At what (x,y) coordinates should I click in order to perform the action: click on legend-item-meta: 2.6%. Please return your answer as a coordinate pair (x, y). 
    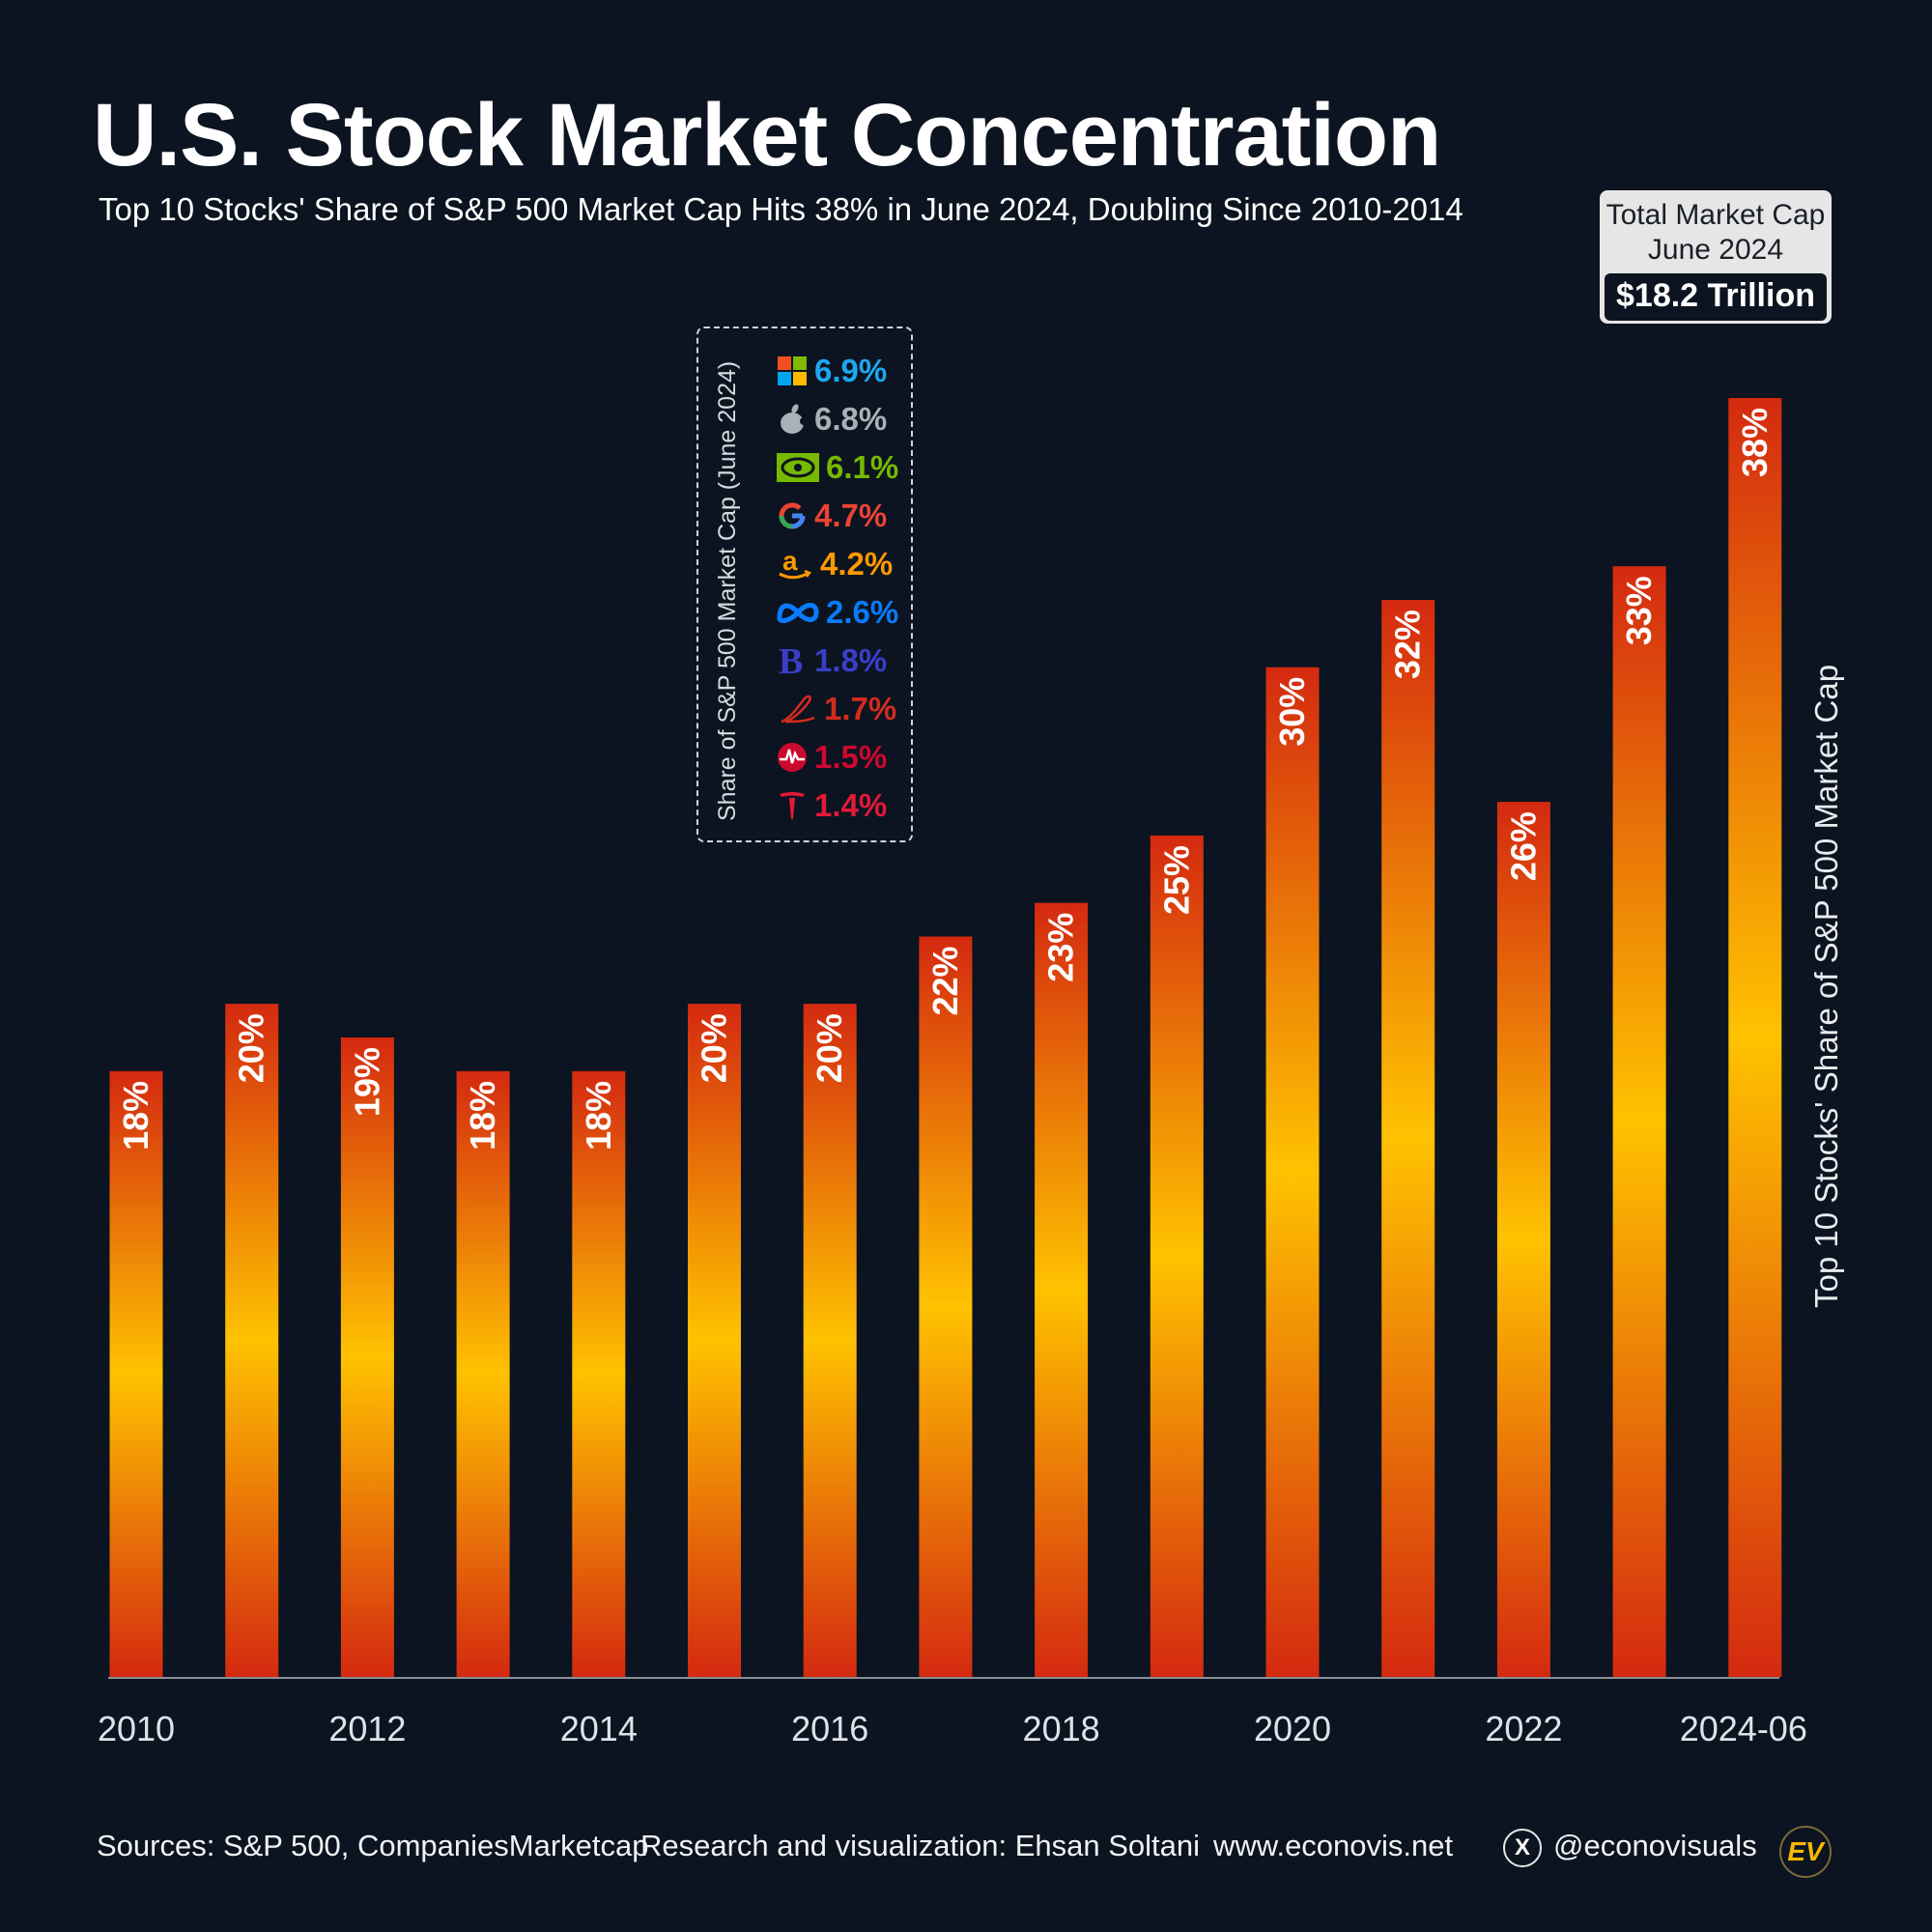
    Looking at the image, I should click on (837, 612).